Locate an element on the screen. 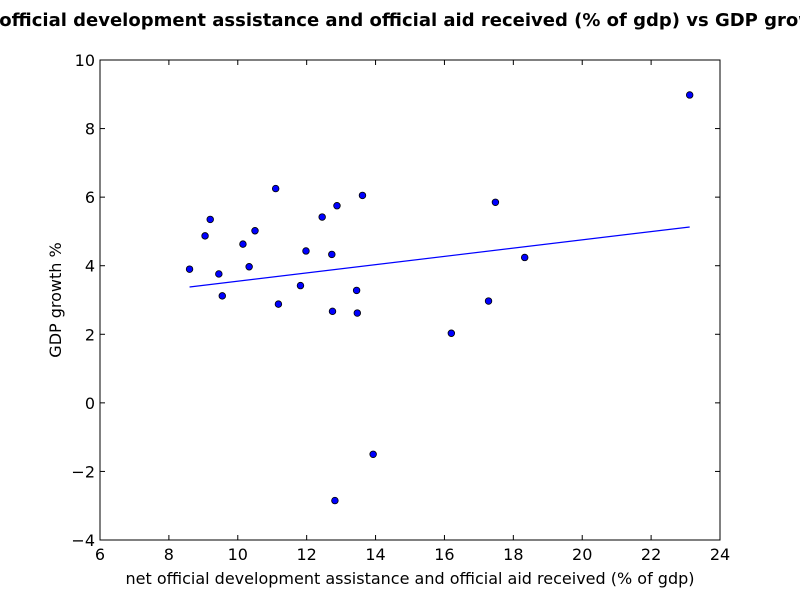 The width and height of the screenshot is (800, 600). y-axis-label: GDP growth % is located at coordinates (55, 299).